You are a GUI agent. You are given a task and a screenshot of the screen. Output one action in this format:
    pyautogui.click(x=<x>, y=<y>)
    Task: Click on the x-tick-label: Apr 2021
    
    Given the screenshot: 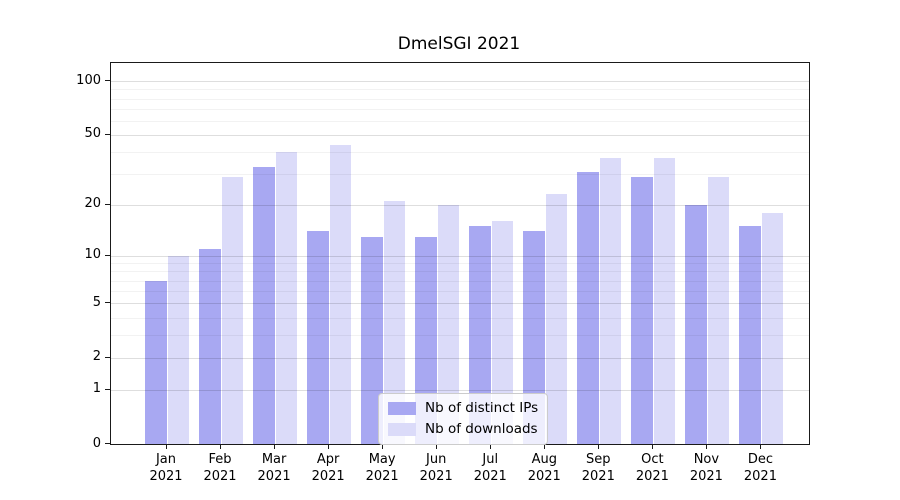 What is the action you would take?
    pyautogui.click(x=328, y=468)
    